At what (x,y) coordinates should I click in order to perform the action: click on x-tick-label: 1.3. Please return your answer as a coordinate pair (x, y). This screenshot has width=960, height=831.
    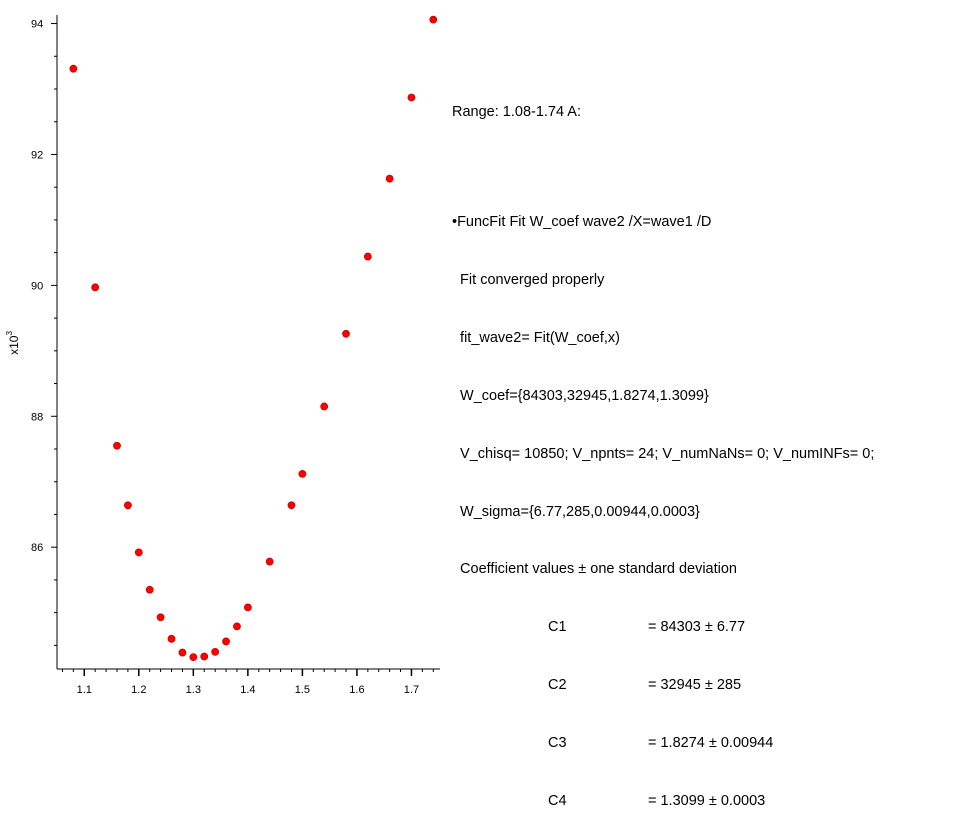
    Looking at the image, I should click on (193, 690).